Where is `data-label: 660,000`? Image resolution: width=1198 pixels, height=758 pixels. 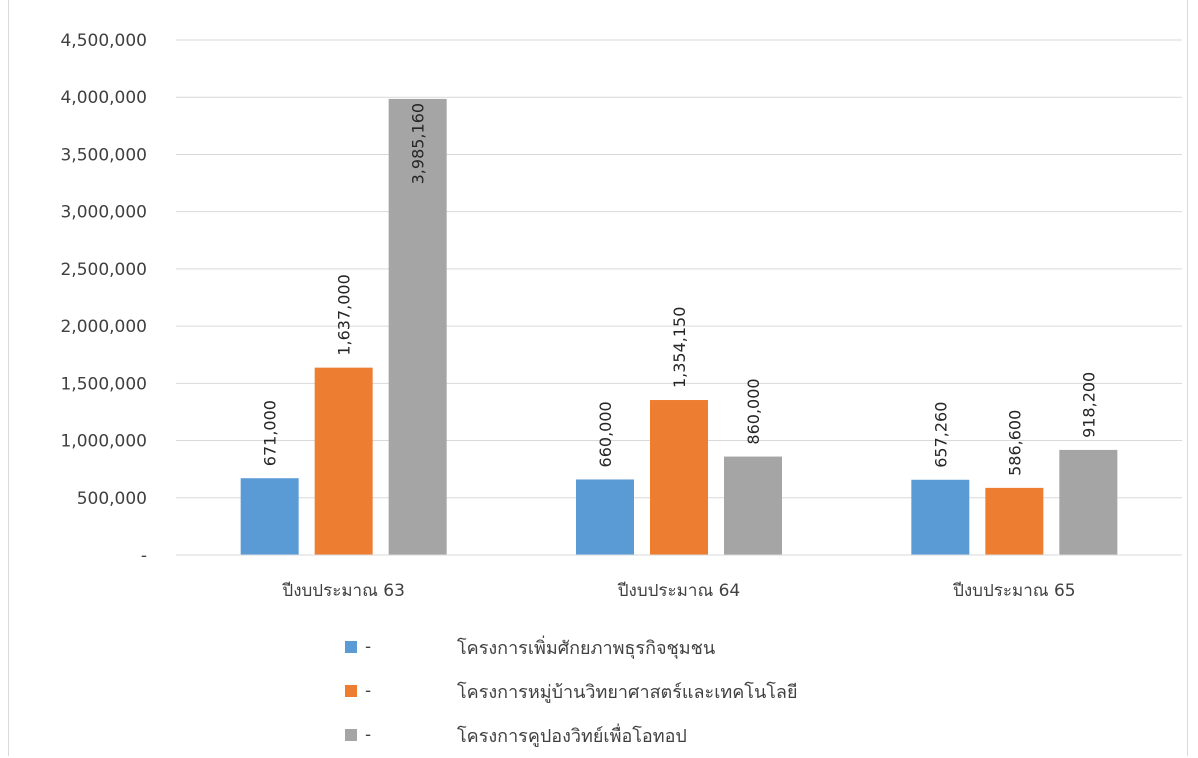
data-label: 660,000 is located at coordinates (605, 434).